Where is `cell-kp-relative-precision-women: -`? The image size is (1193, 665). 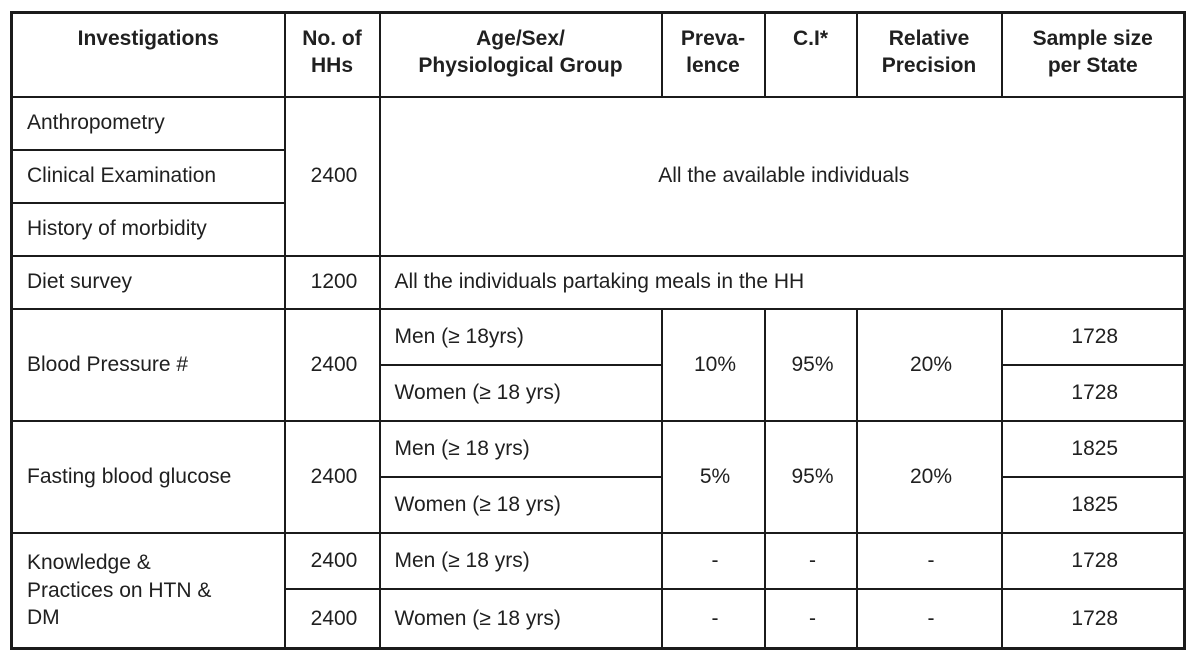
cell-kp-relative-precision-women: - is located at coordinates (929, 618).